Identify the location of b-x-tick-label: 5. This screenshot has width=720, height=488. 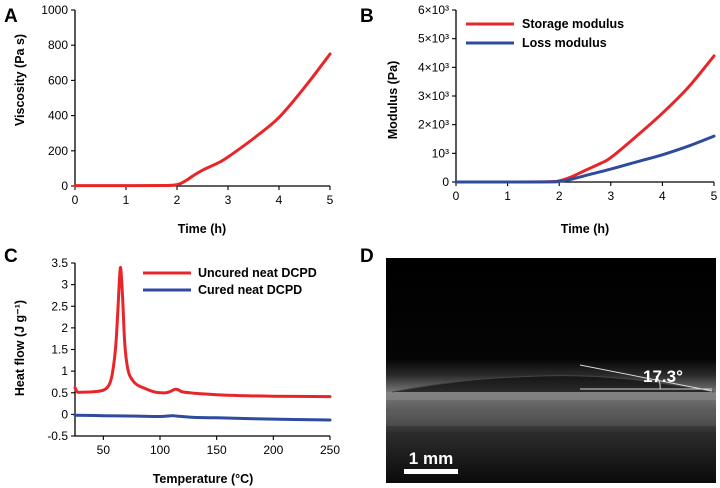
(714, 196).